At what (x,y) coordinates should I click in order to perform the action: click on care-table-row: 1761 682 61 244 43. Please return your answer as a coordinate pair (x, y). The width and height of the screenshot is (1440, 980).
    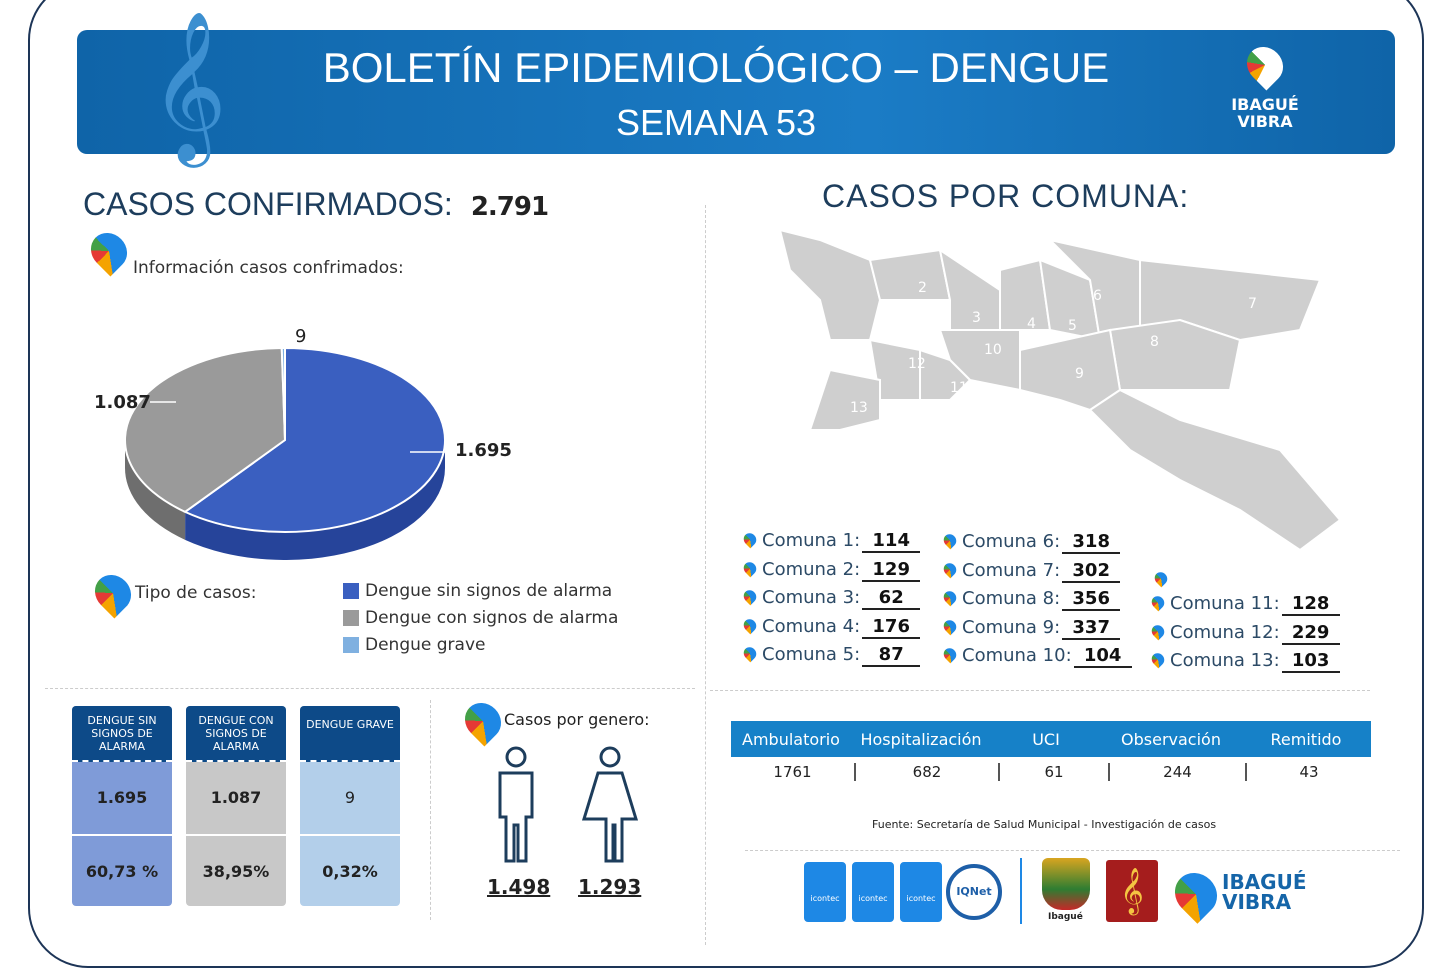
    Looking at the image, I should click on (1051, 772).